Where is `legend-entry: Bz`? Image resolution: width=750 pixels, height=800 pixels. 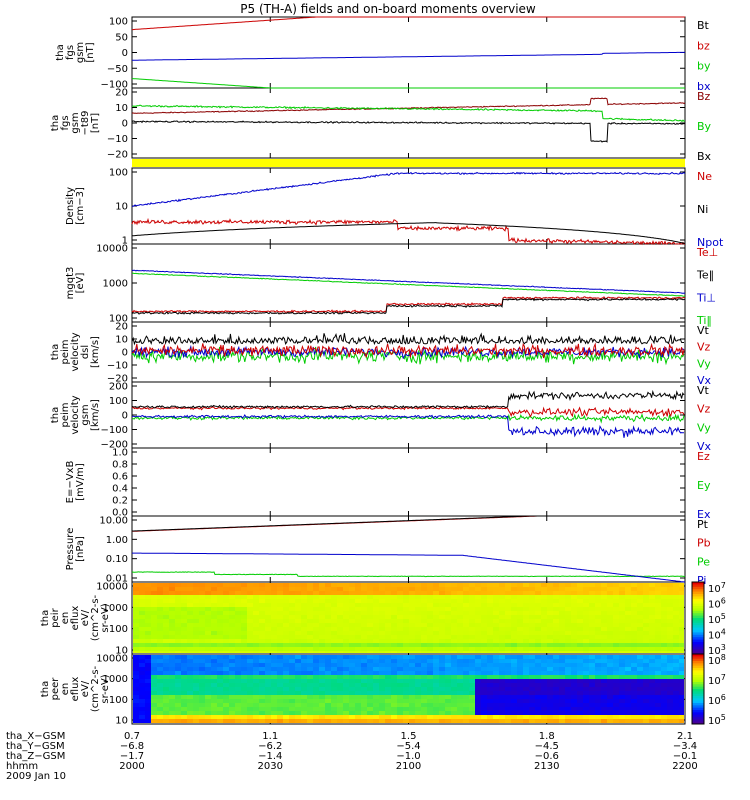 legend-entry: Bz is located at coordinates (704, 96).